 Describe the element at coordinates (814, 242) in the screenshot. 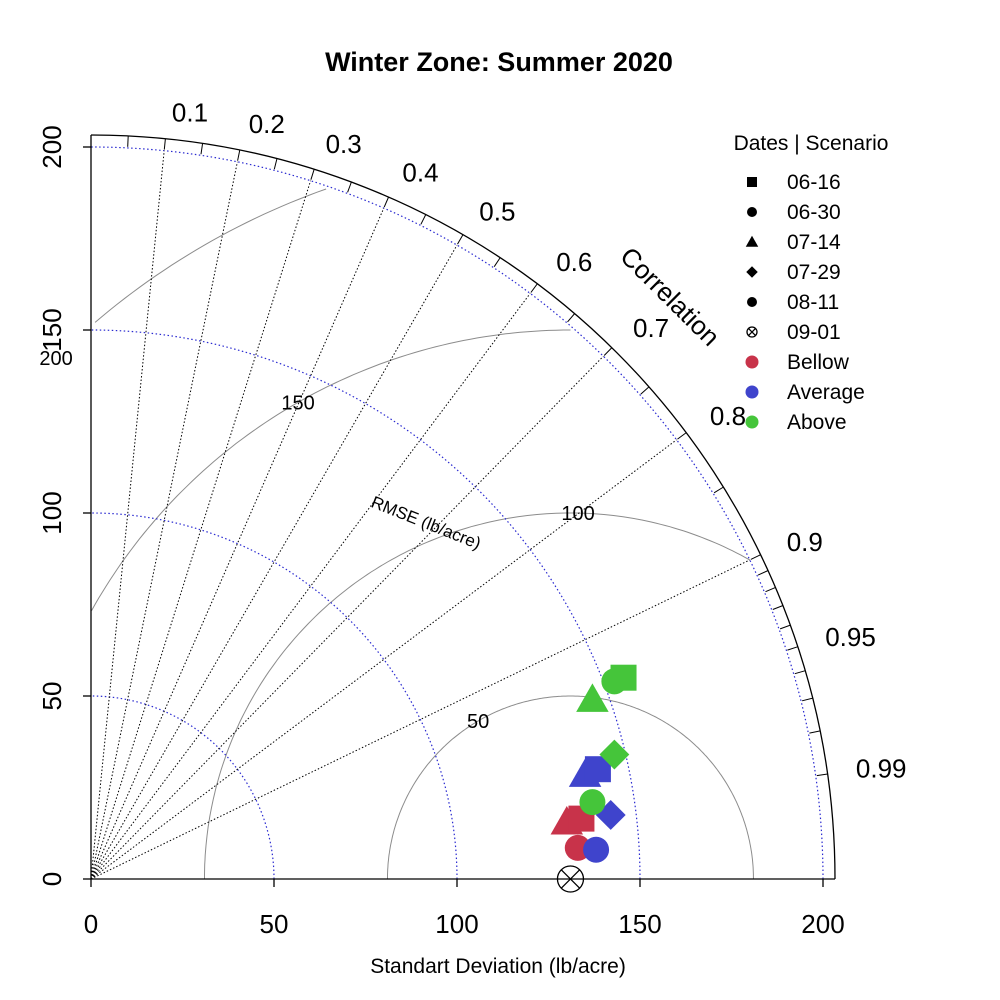

I see `legend-label-07-14: 07-14` at that location.